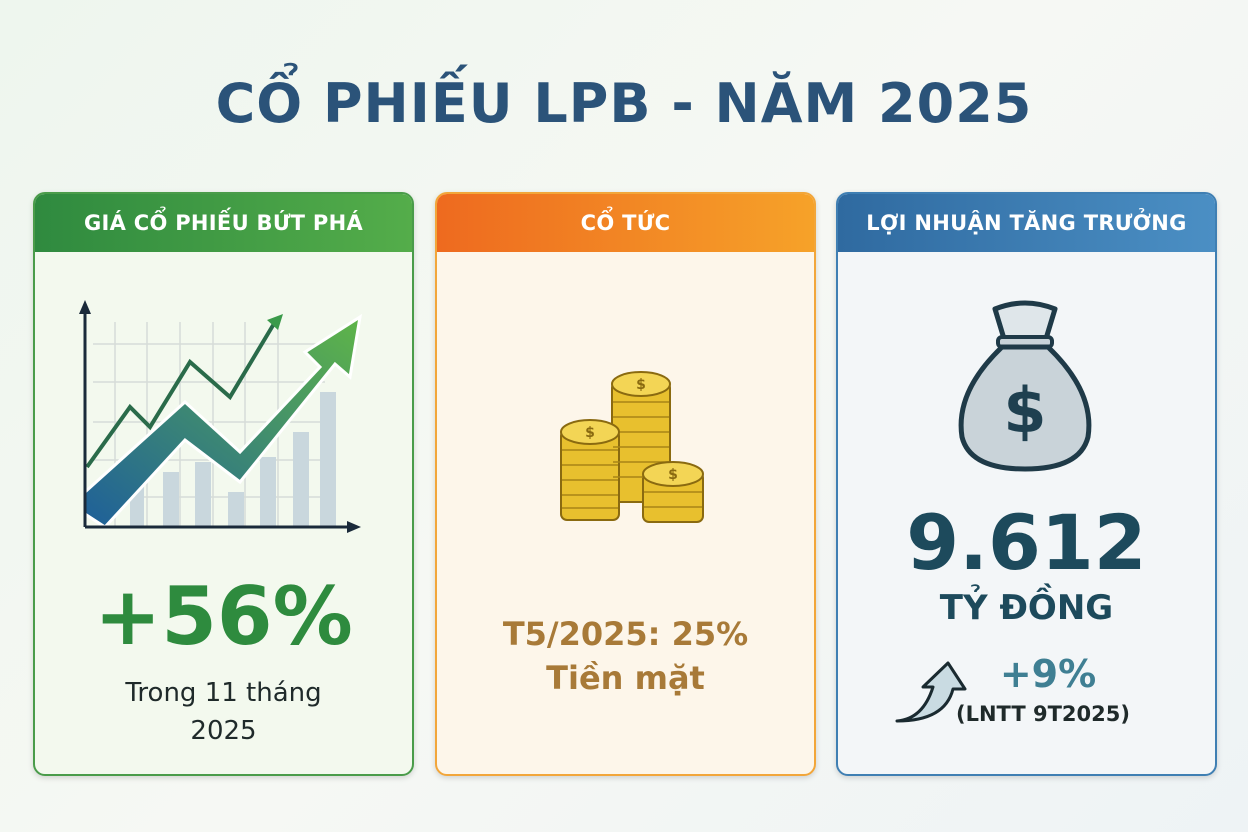 This screenshot has width=1248, height=832. What do you see at coordinates (625, 678) in the screenshot?
I see `dividend-type: Tiền mặt` at bounding box center [625, 678].